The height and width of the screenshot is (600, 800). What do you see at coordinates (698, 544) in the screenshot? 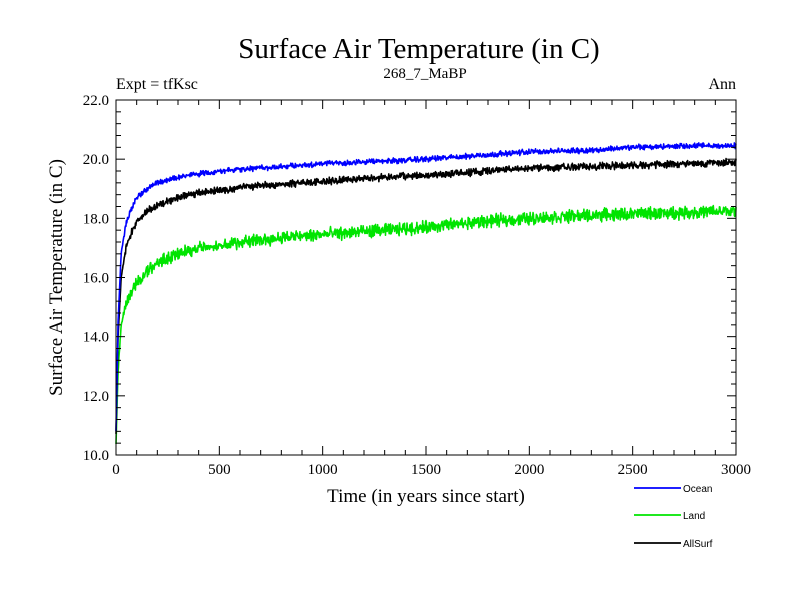
I see `legend-label-allsurf: AllSurf` at bounding box center [698, 544].